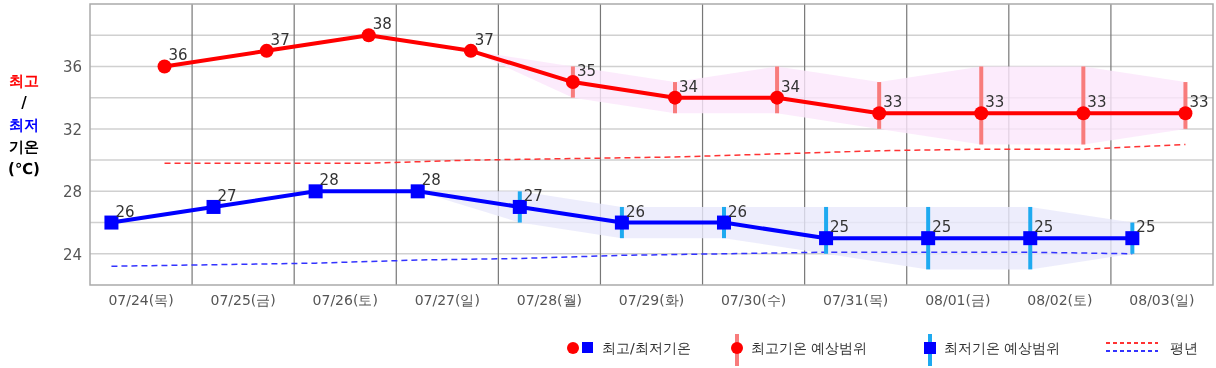  Describe the element at coordinates (24, 125) in the screenshot. I see `y-axis-title: 최고 / 최저 기온 (℃)` at that location.